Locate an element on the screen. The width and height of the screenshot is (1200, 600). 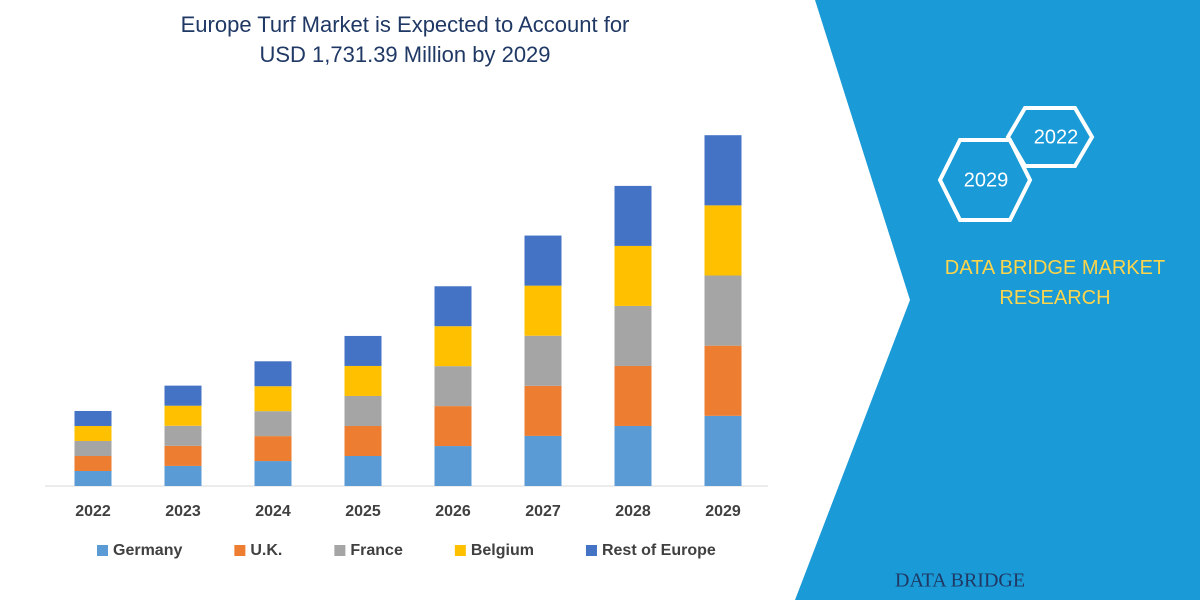
x-tick-label: 2024 is located at coordinates (273, 511).